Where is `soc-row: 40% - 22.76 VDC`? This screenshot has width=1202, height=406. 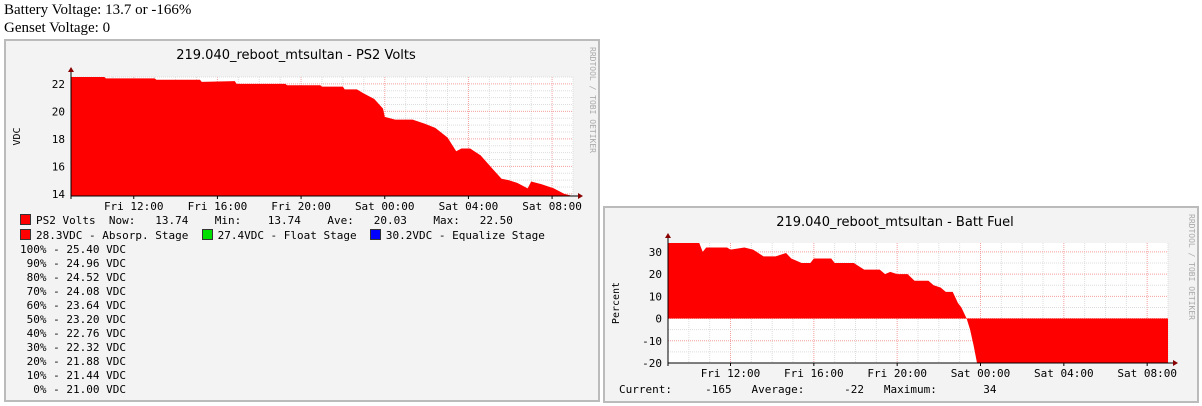
soc-row: 40% - 22.76 VDC is located at coordinates (73, 333).